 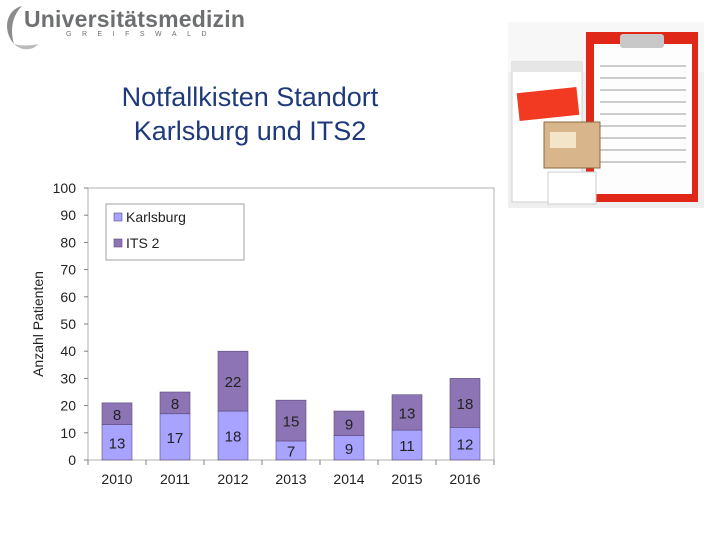 What do you see at coordinates (22, 28) in the screenshot?
I see `logo-swoosh-icon` at bounding box center [22, 28].